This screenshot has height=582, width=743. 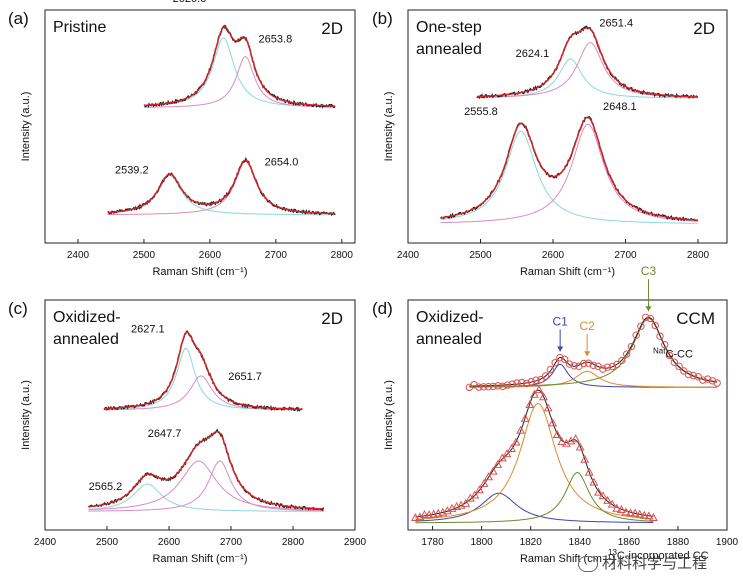 I want to click on x-tick-label: 1820, so click(x=531, y=542).